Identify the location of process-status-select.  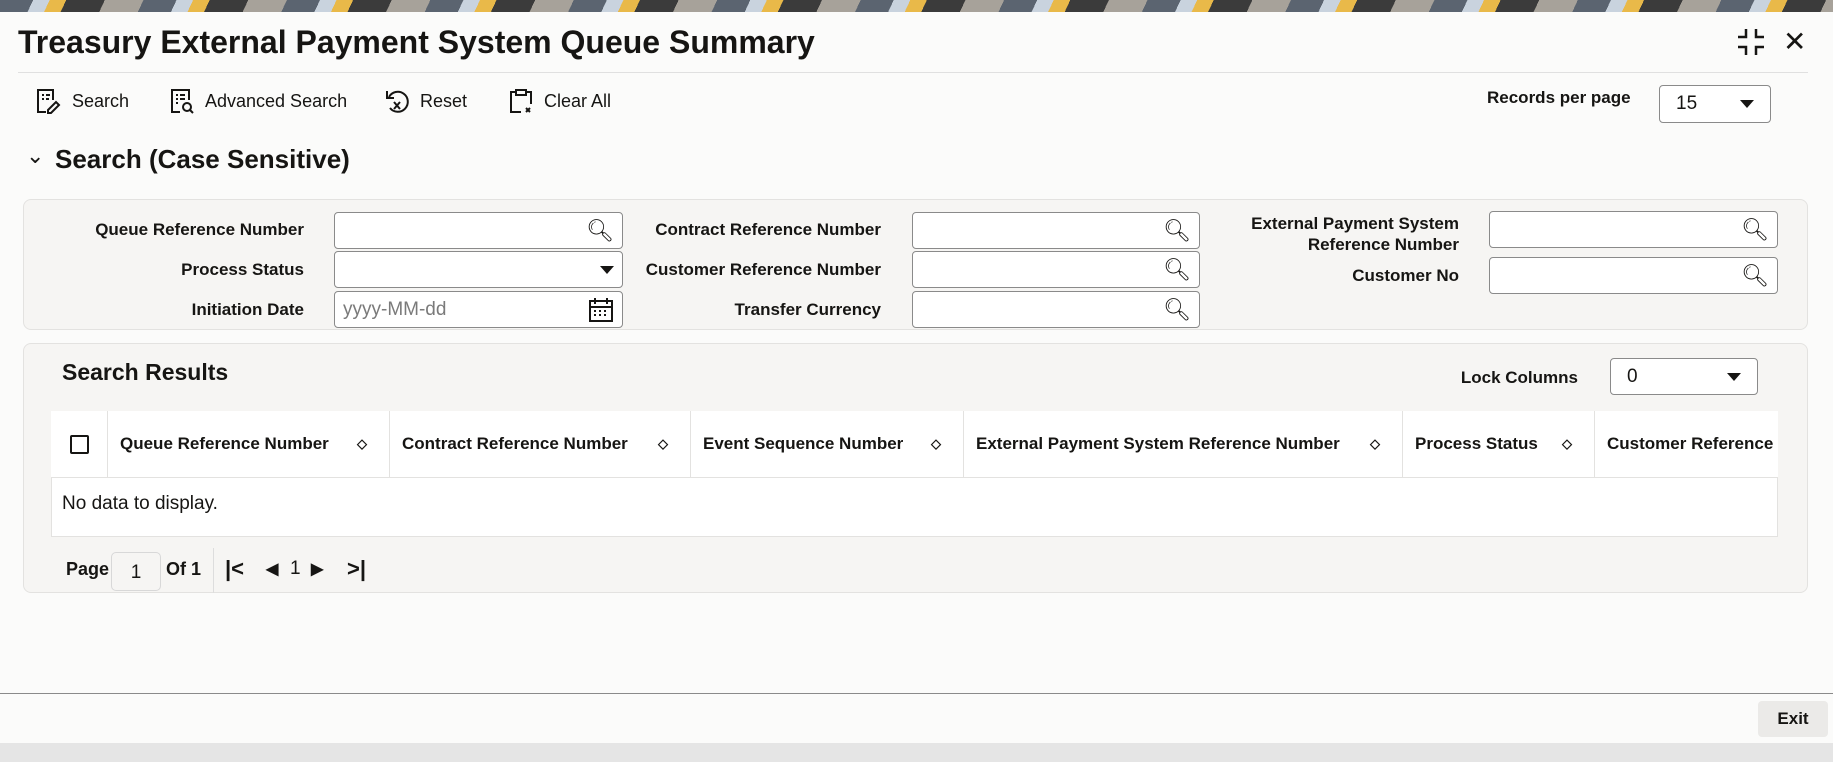
(478, 269).